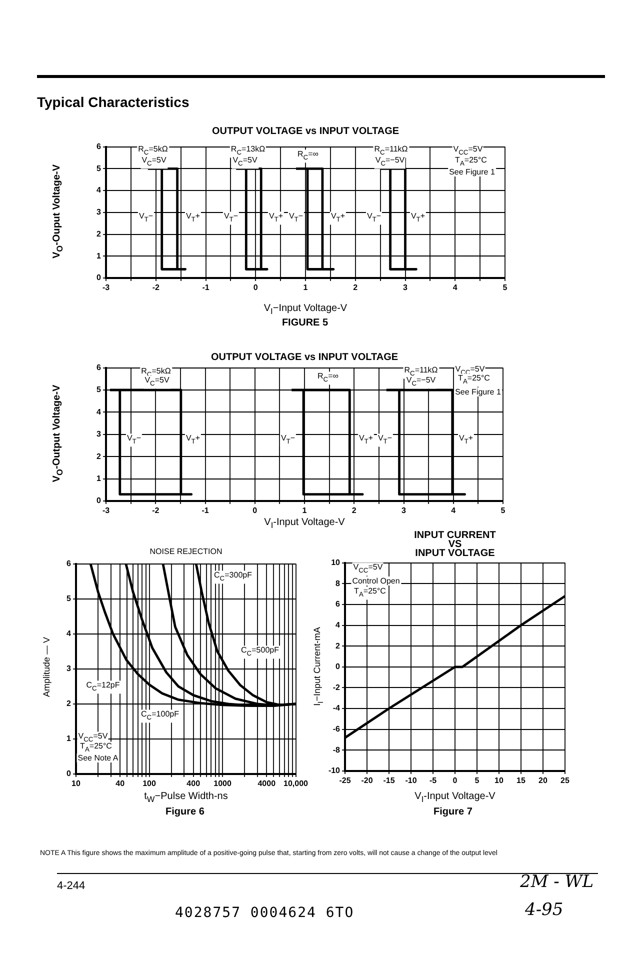 Image resolution: width=640 pixels, height=955 pixels. What do you see at coordinates (186, 797) in the screenshot?
I see `x-axis-title: t$_{W}$−Pulse Width-ns` at bounding box center [186, 797].